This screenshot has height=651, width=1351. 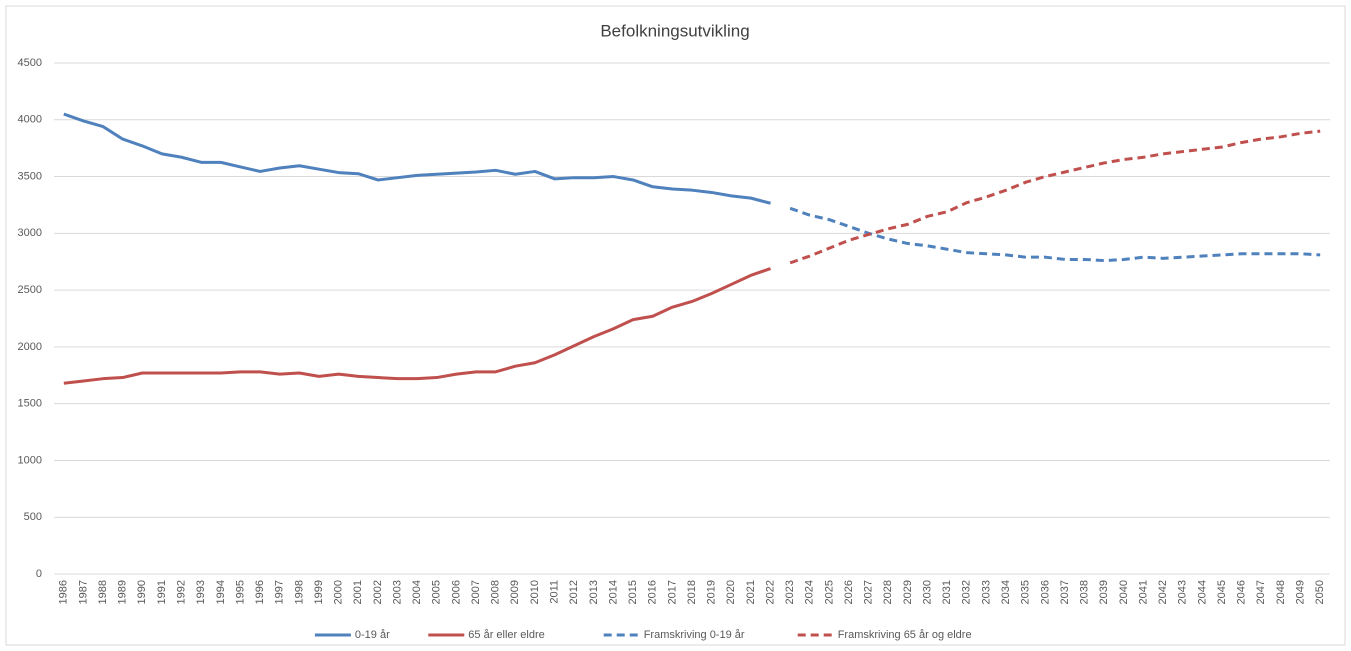 What do you see at coordinates (1281, 592) in the screenshot?
I see `x-tick-label: 2048` at bounding box center [1281, 592].